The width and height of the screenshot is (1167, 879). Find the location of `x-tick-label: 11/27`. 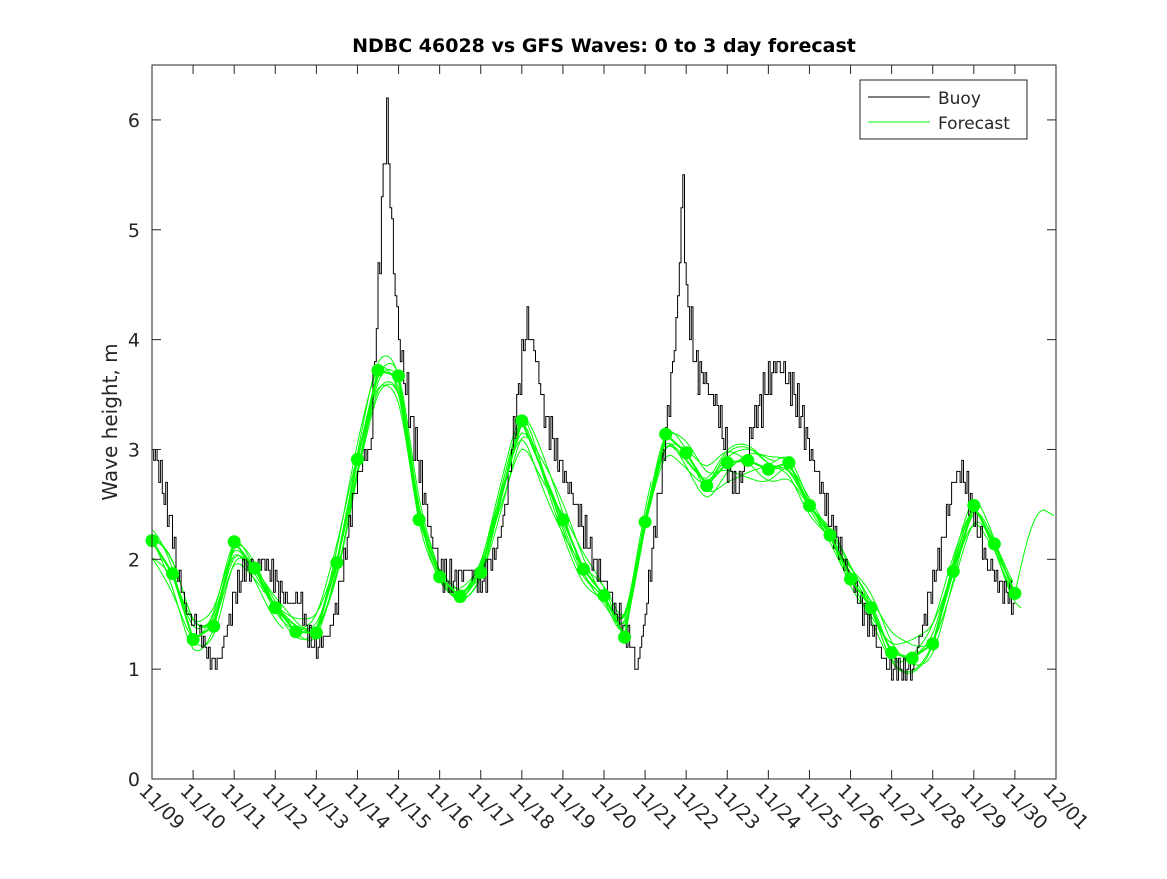

x-tick-label: 11/27 is located at coordinates (901, 807).